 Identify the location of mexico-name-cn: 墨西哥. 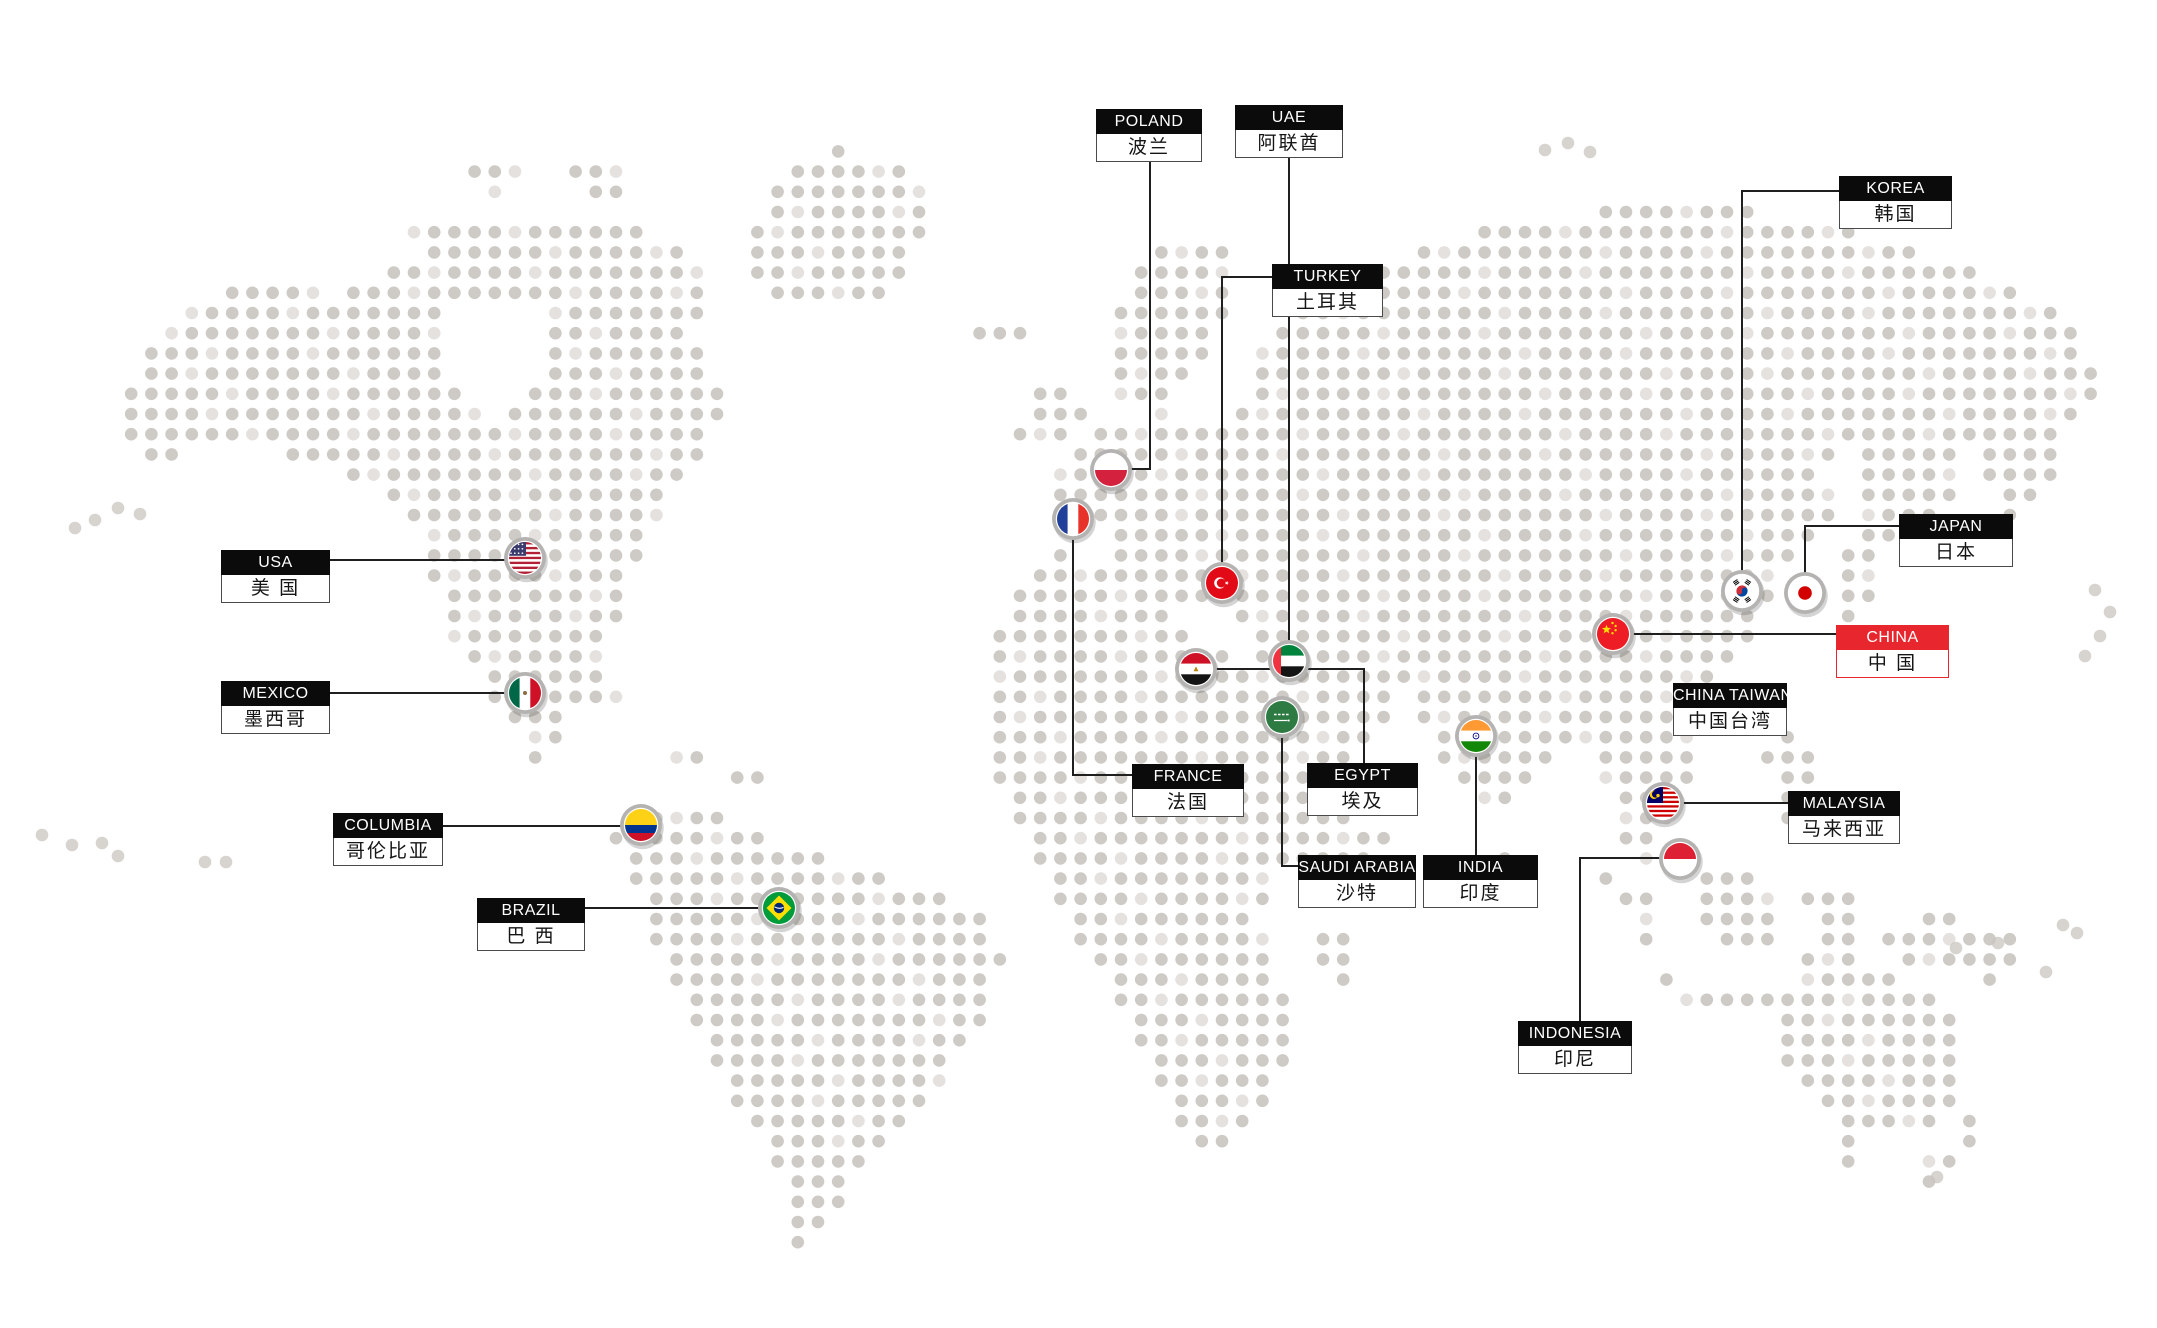
(275, 720).